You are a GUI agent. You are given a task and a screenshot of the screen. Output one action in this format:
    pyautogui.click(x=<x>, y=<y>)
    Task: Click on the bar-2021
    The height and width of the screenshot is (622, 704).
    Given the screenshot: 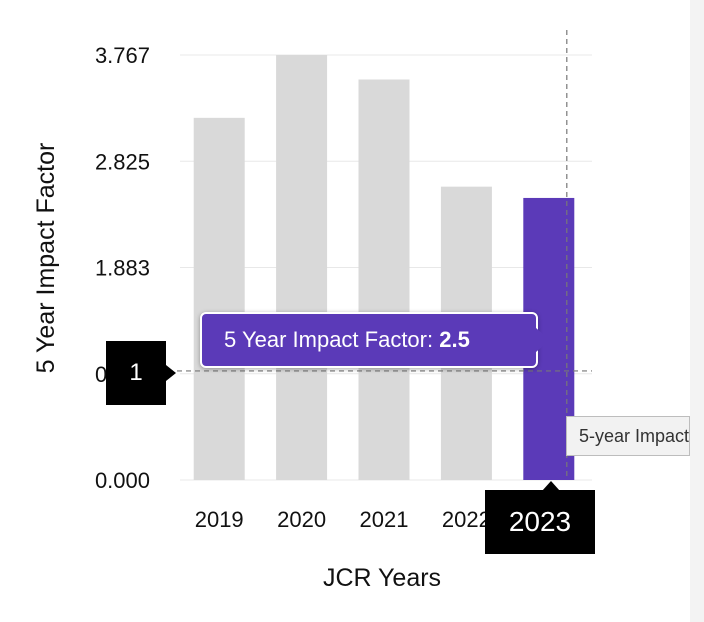 What is the action you would take?
    pyautogui.click(x=384, y=279)
    